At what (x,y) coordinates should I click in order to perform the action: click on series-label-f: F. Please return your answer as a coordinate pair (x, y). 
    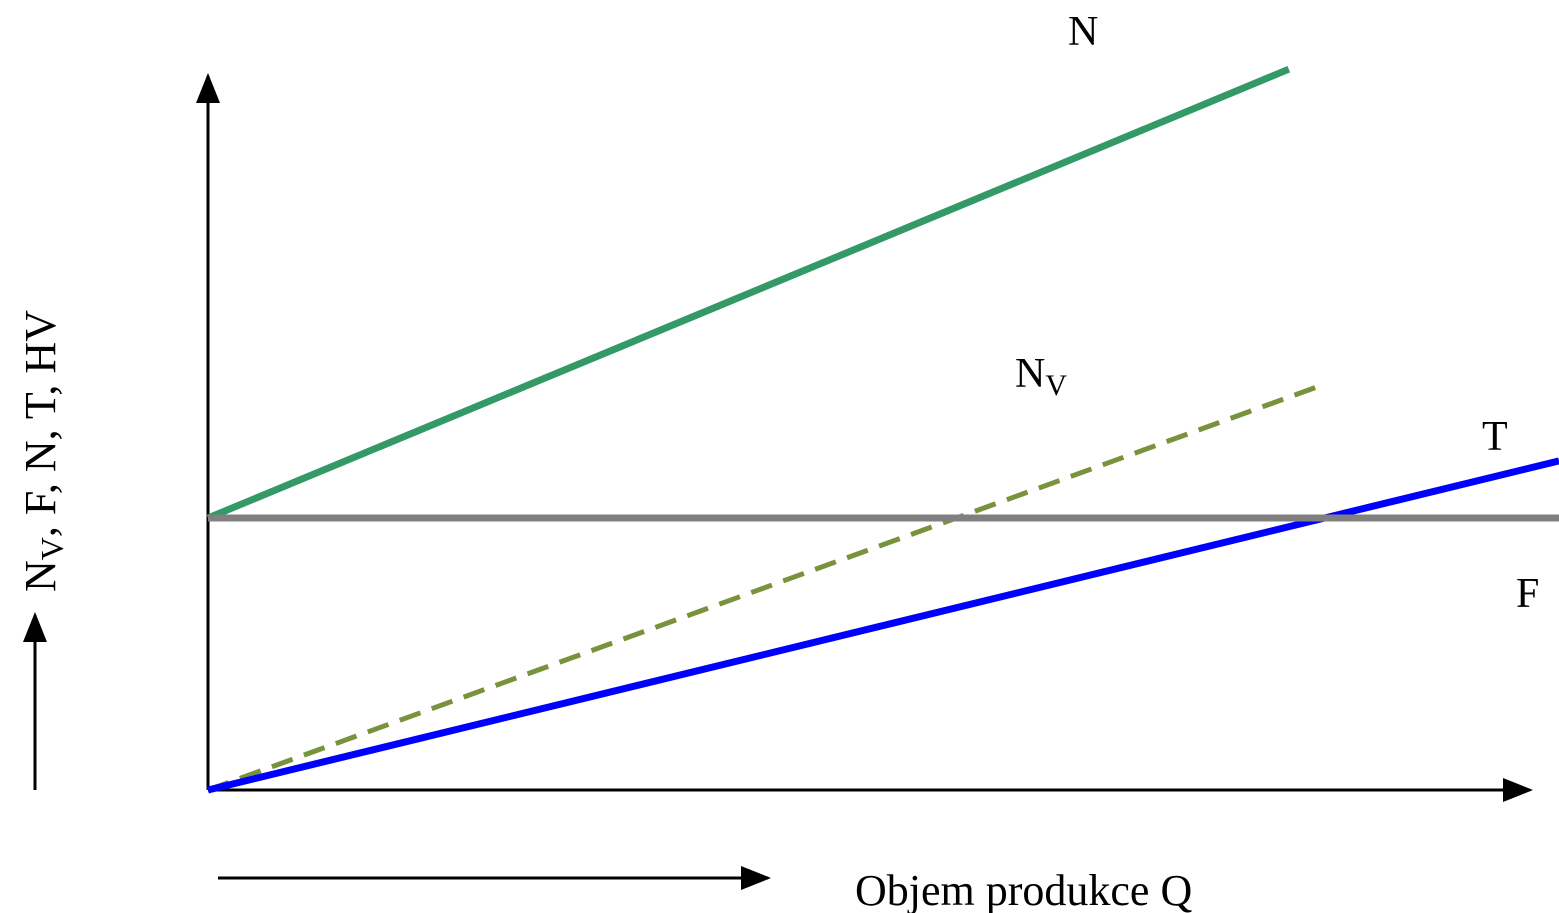
    Looking at the image, I should click on (1527, 594).